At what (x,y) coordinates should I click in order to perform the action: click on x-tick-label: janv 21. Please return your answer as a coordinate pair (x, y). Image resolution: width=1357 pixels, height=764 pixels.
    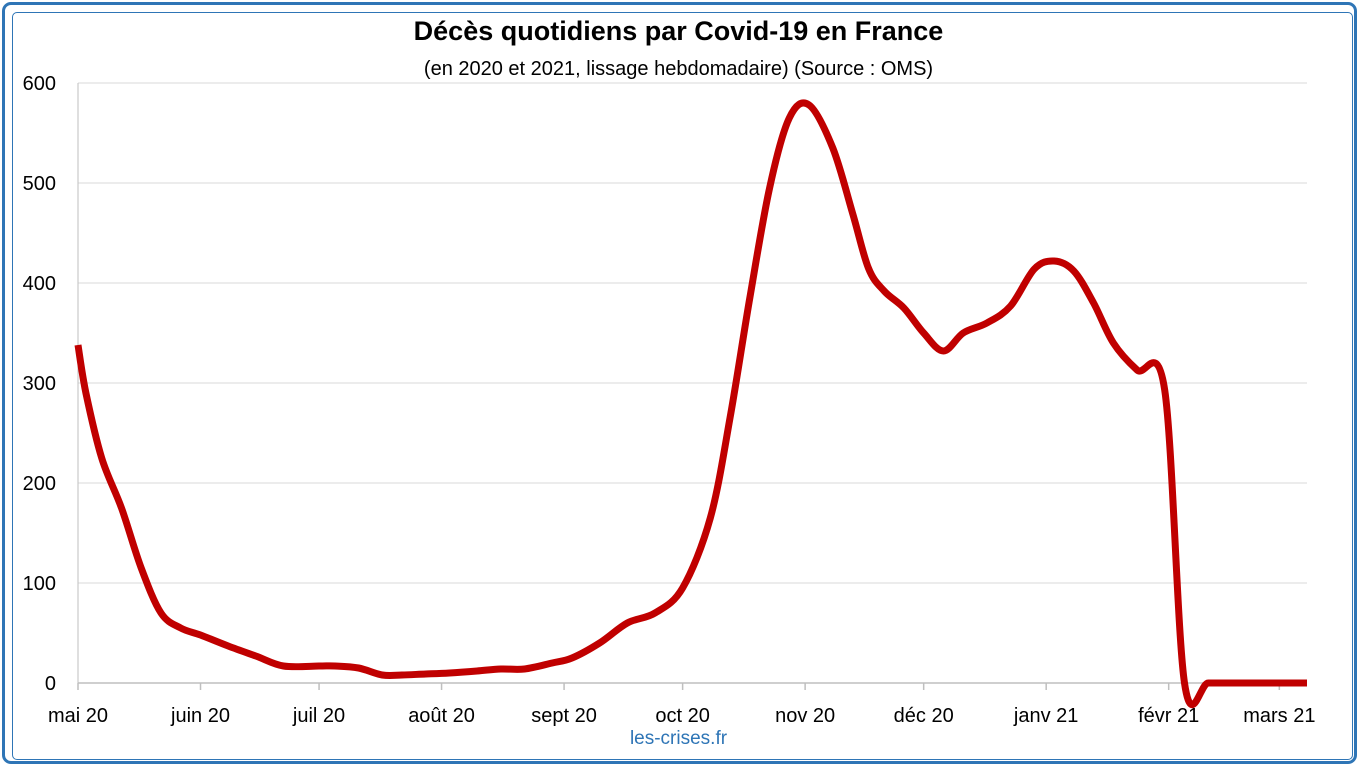
    Looking at the image, I should click on (1046, 716).